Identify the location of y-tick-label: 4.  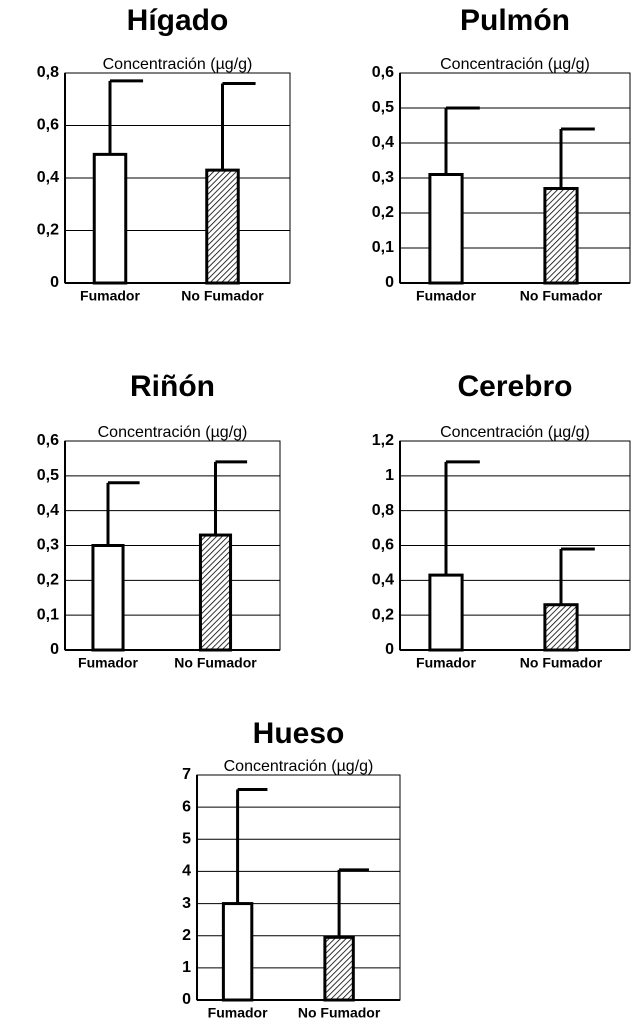
(186, 871).